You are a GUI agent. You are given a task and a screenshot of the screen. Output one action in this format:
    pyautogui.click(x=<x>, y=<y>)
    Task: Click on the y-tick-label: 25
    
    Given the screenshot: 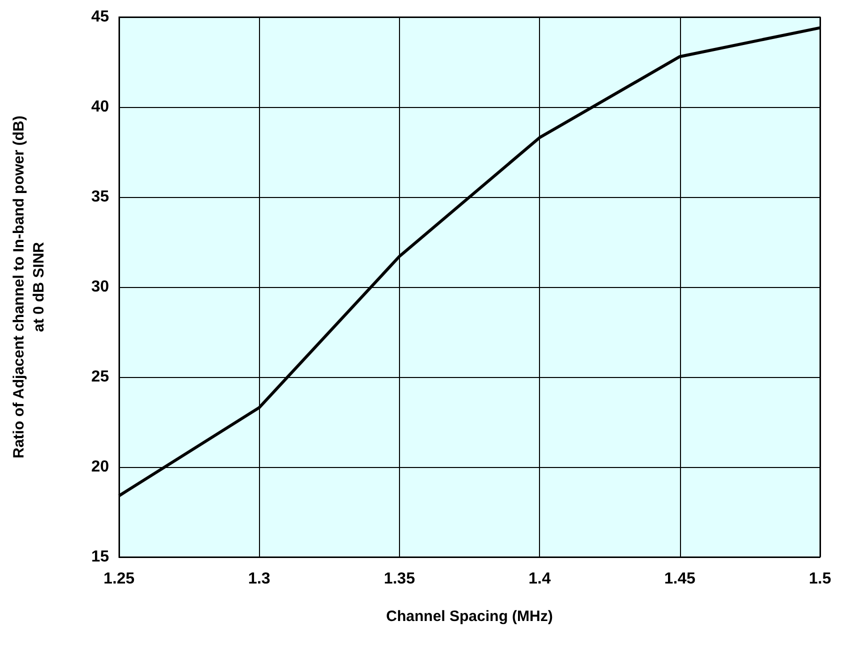 What is the action you would take?
    pyautogui.click(x=100, y=377)
    